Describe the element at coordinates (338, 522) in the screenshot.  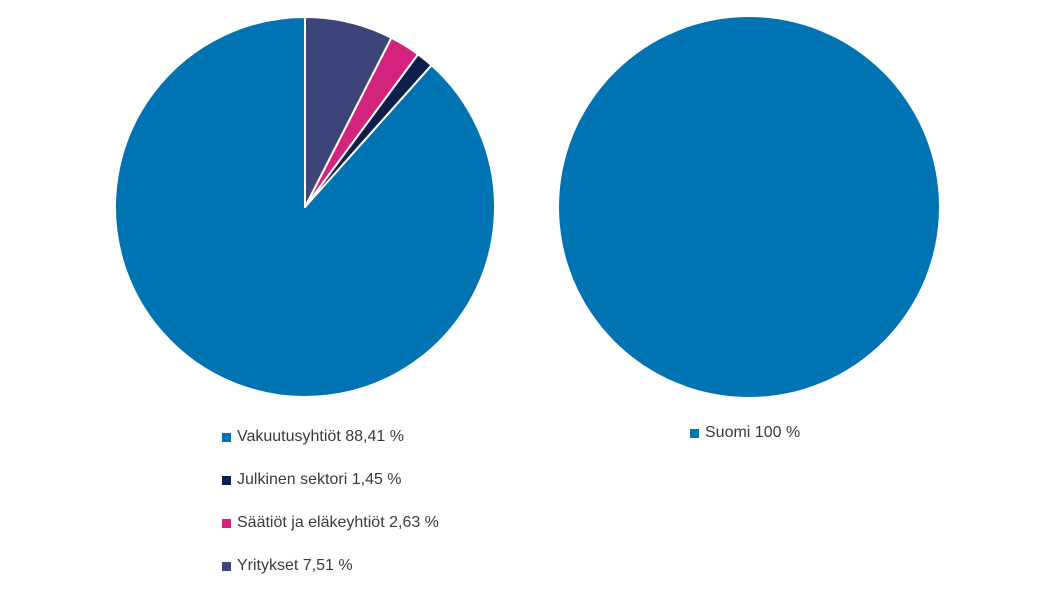
I see `legend-label: Säätiöt ja eläkeyhtiöt 2,63 %` at that location.